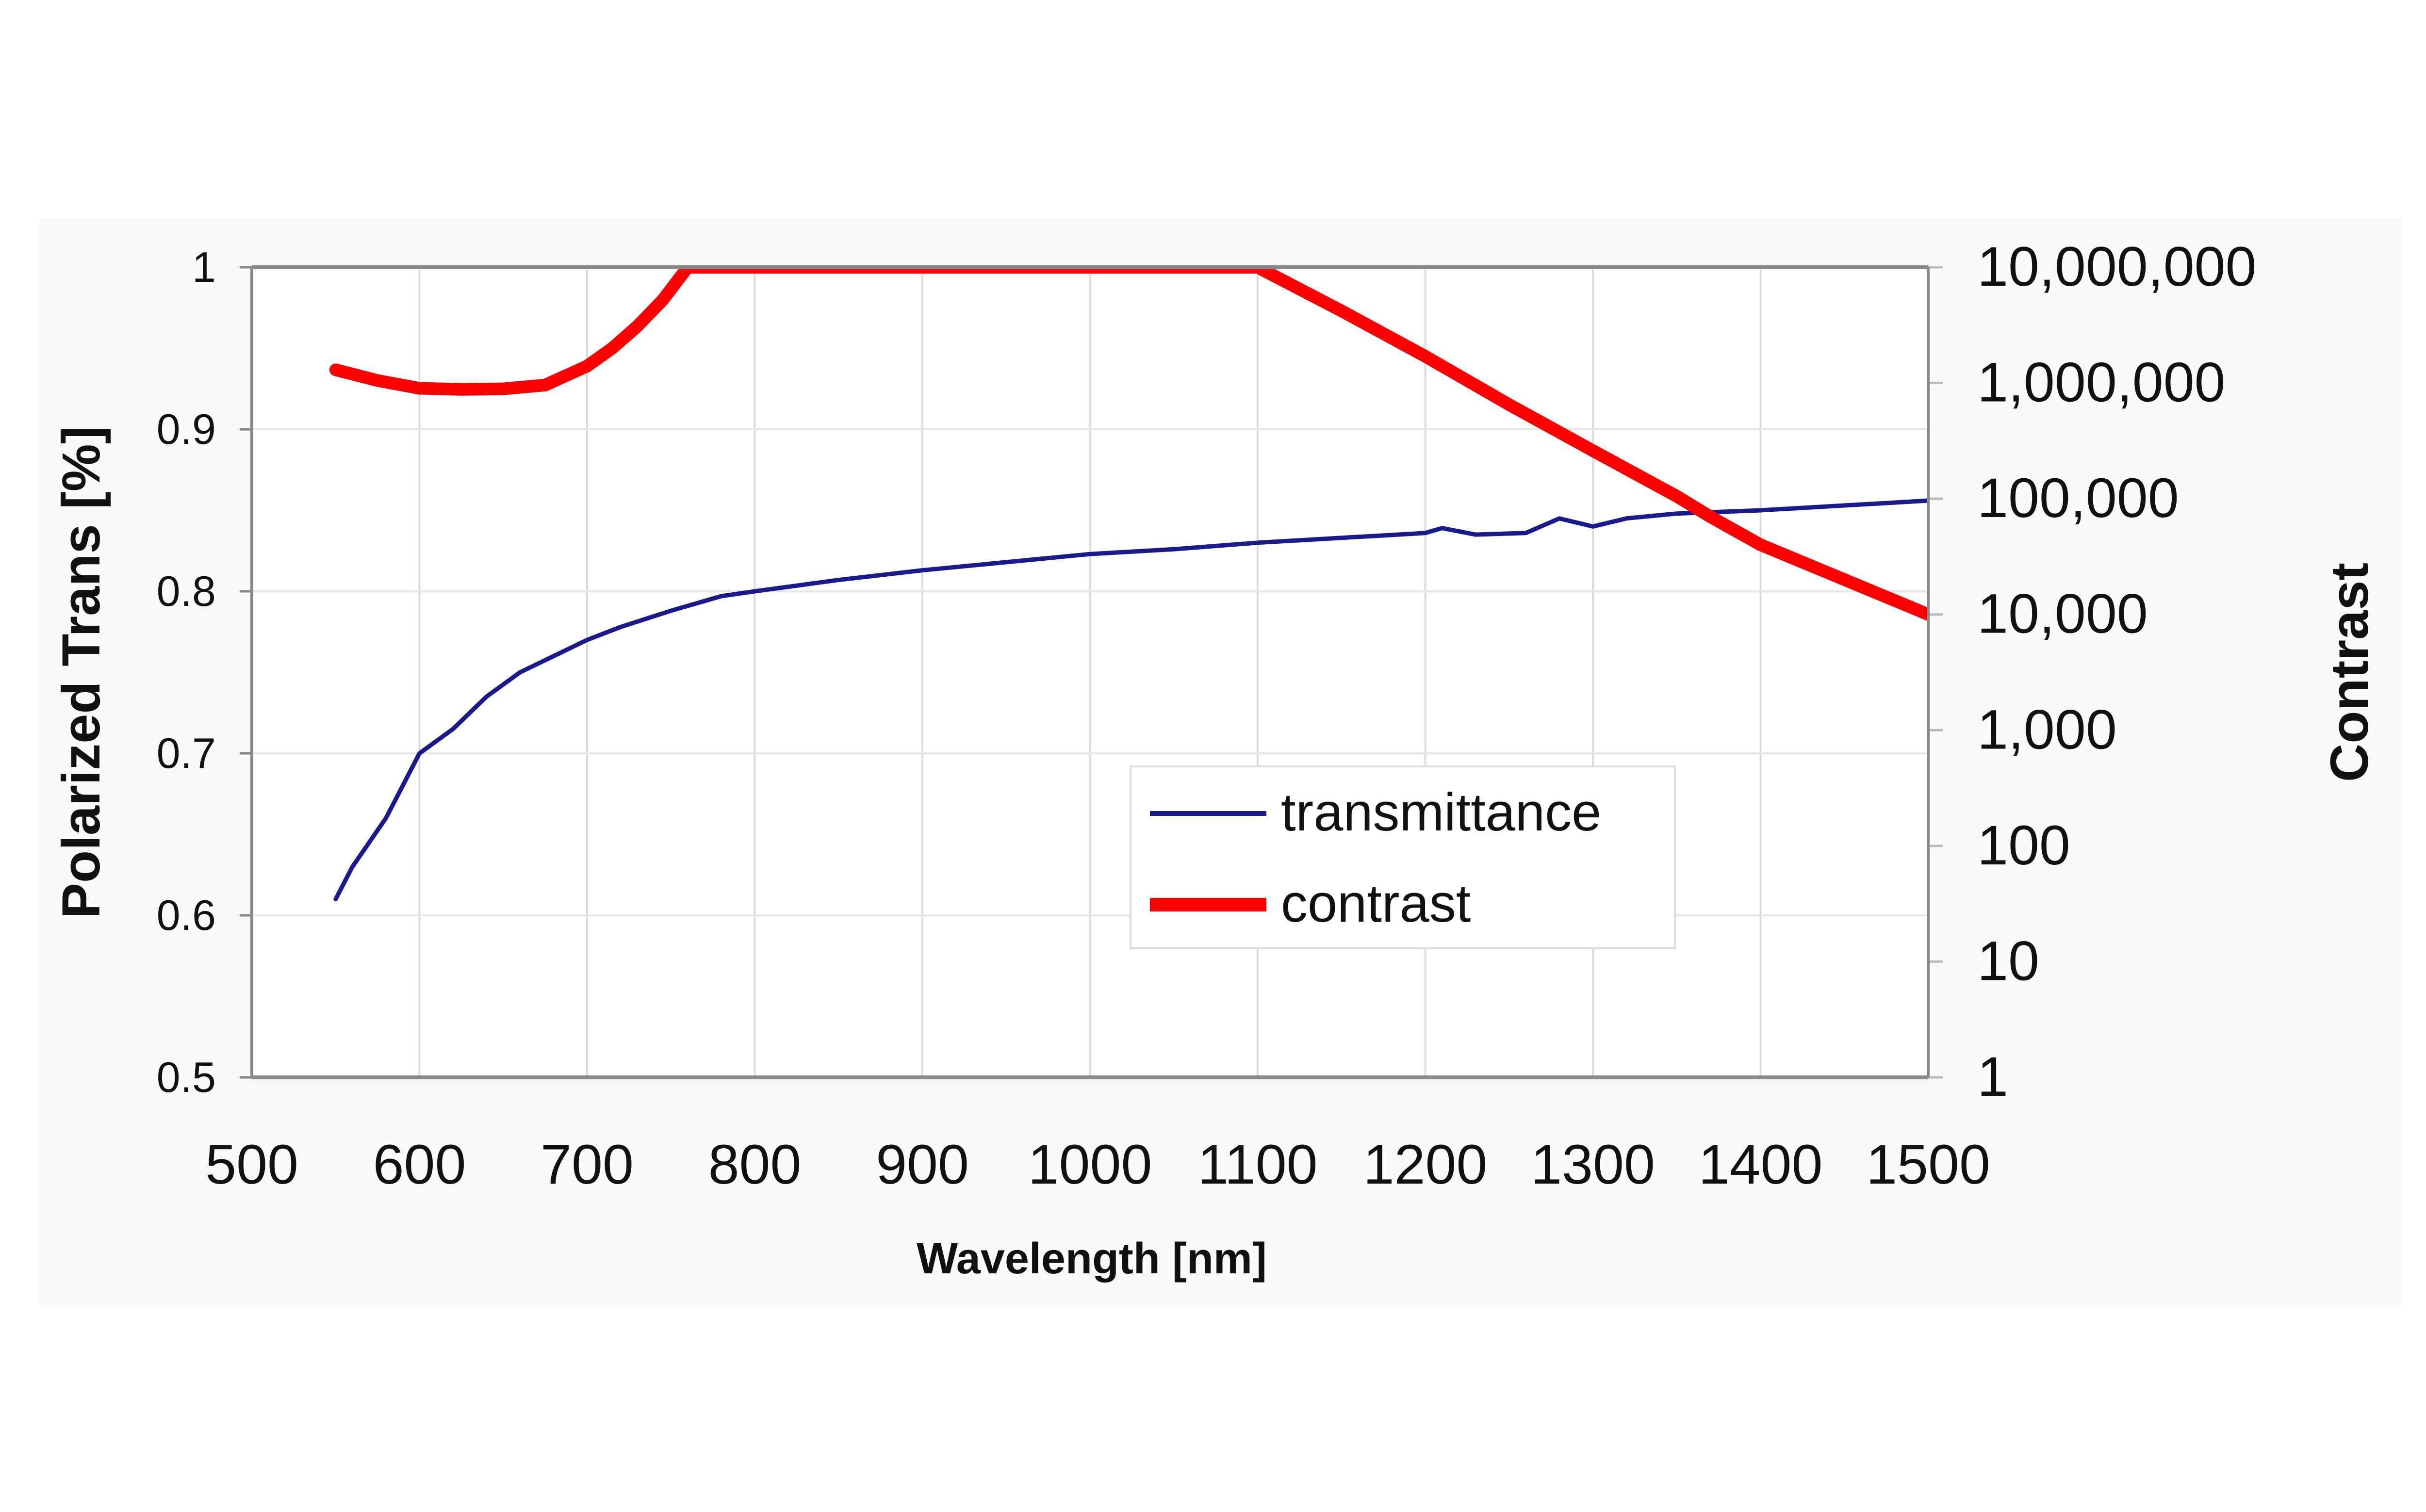 The width and height of the screenshot is (2426, 1512). I want to click on x-tick-label: 1100, so click(1257, 1165).